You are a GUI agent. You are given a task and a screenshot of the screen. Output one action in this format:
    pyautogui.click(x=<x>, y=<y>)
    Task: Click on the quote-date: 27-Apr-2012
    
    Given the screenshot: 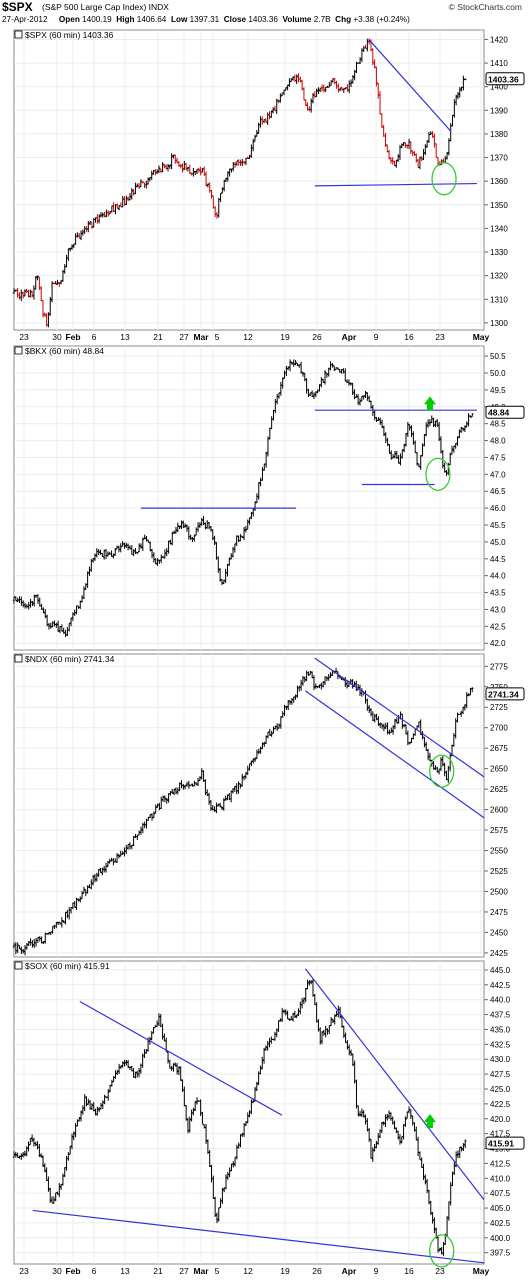 What is the action you would take?
    pyautogui.click(x=25, y=19)
    